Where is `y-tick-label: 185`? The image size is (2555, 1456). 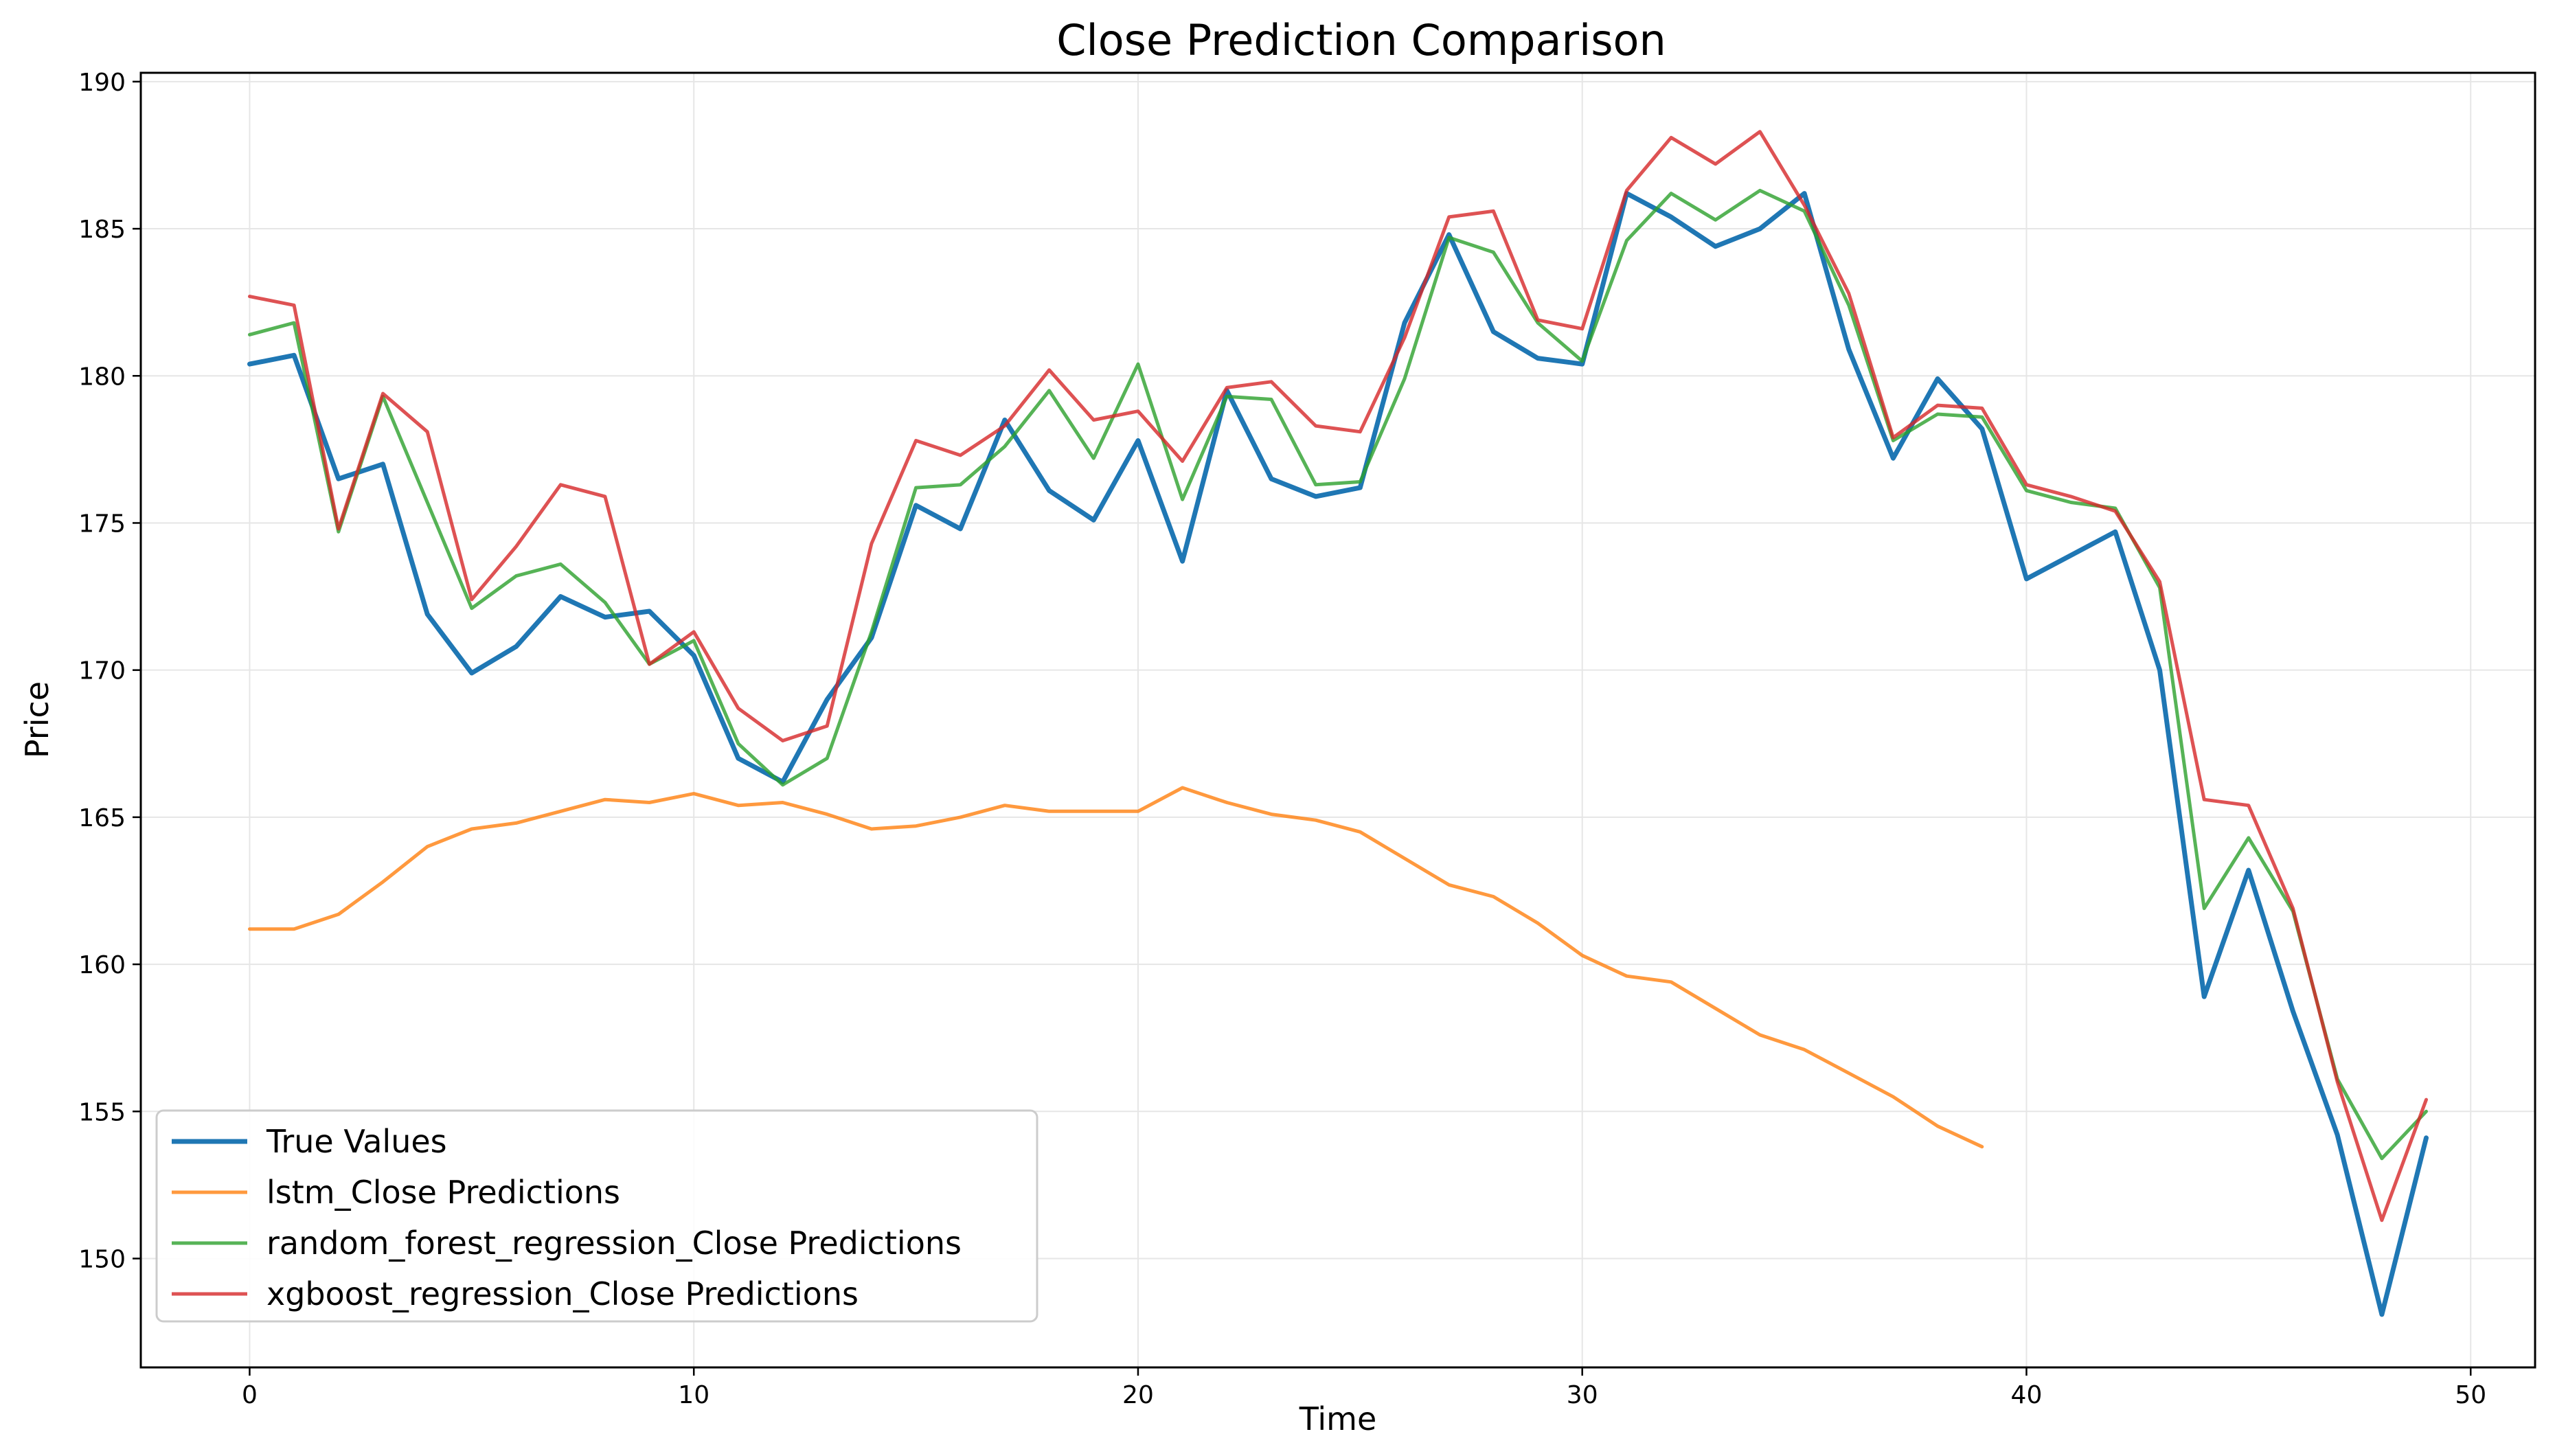 y-tick-label: 185 is located at coordinates (102, 230).